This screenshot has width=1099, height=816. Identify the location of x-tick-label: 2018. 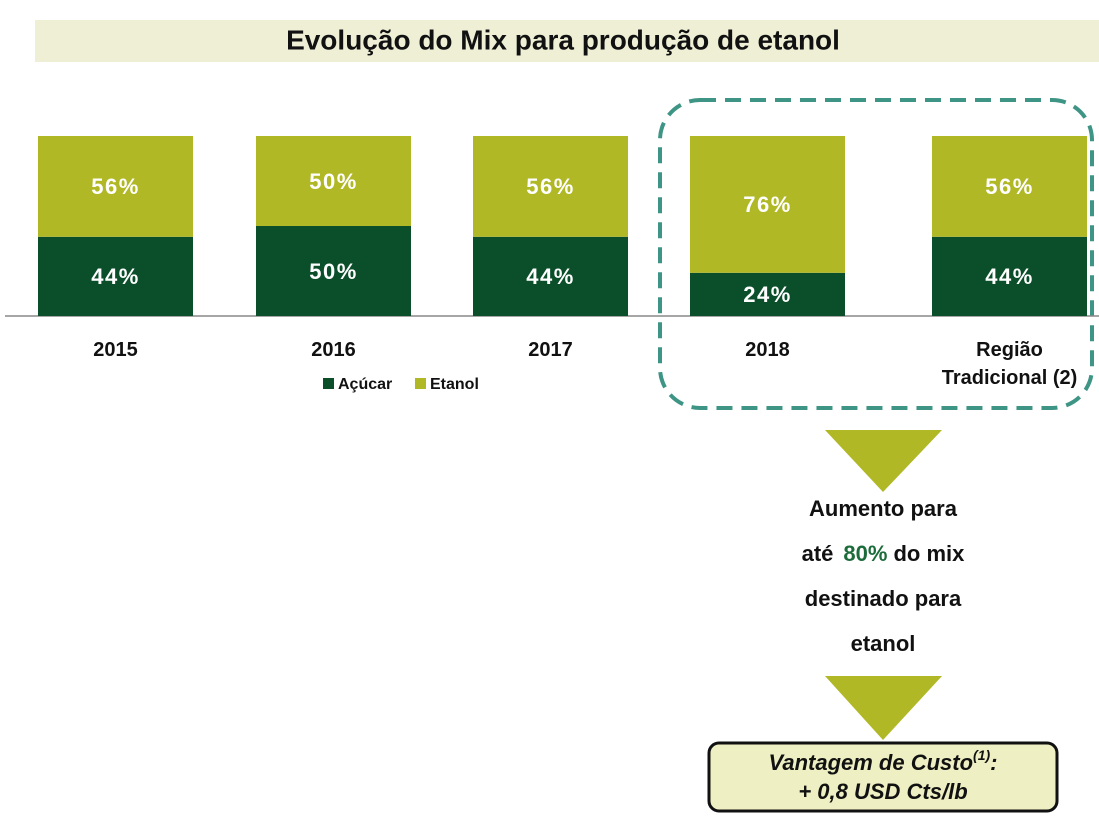
(767, 350).